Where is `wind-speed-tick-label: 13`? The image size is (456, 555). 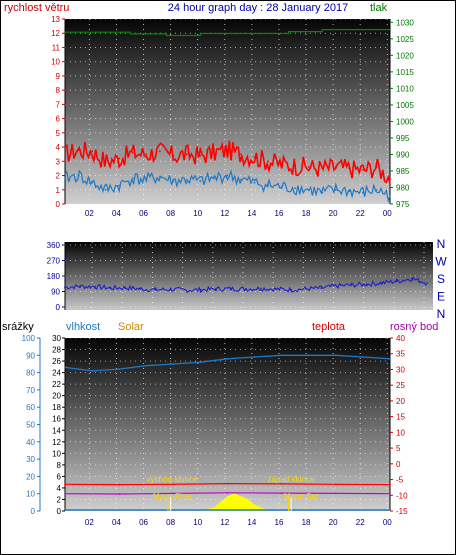
wind-speed-tick-label: 13 is located at coordinates (55, 19).